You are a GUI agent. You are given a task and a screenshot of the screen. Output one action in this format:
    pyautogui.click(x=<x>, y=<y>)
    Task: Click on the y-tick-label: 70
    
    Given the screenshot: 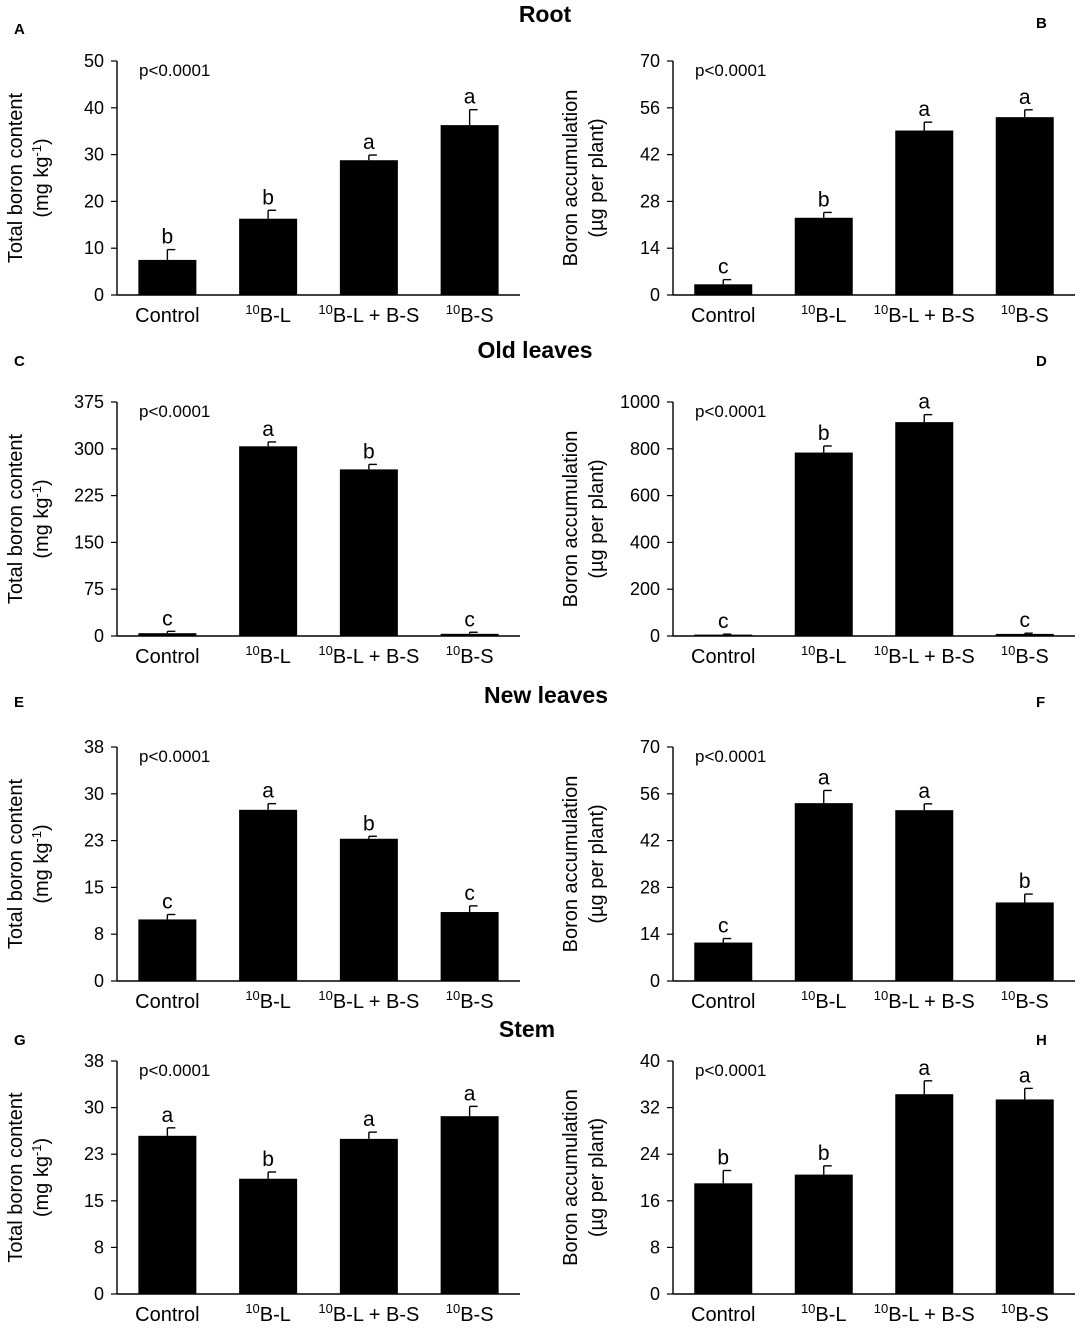 What is the action you would take?
    pyautogui.click(x=650, y=61)
    